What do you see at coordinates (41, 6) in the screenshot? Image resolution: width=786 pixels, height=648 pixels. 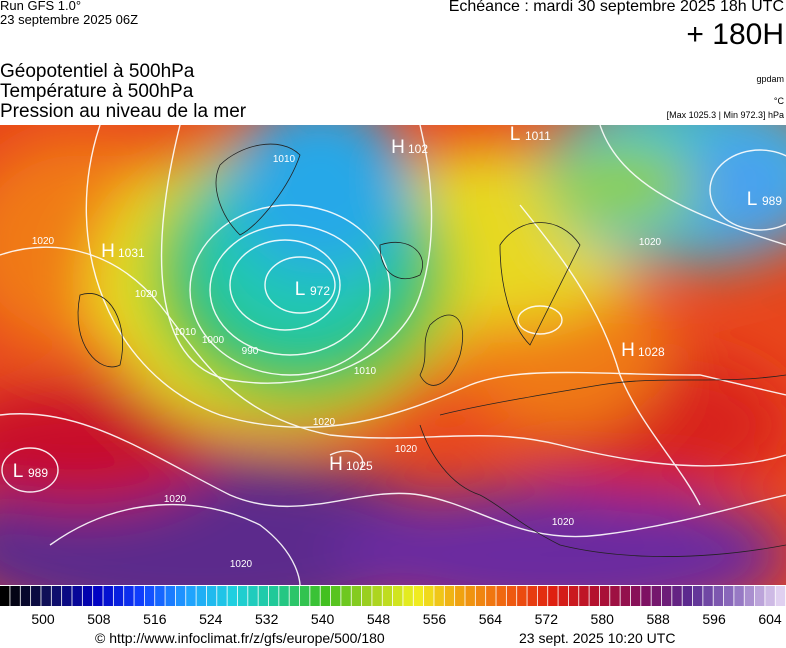 I see `run: Run GFS 1.0°` at bounding box center [41, 6].